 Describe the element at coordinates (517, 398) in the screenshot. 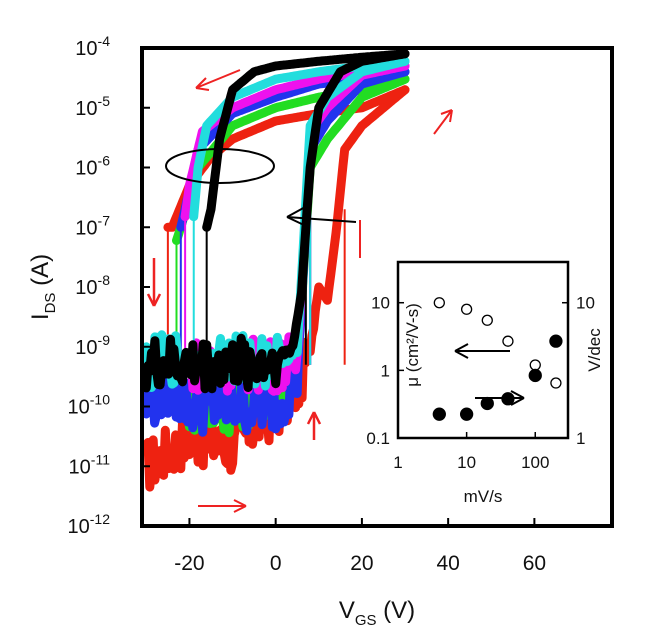

I see `inset-arrow-right-head` at that location.